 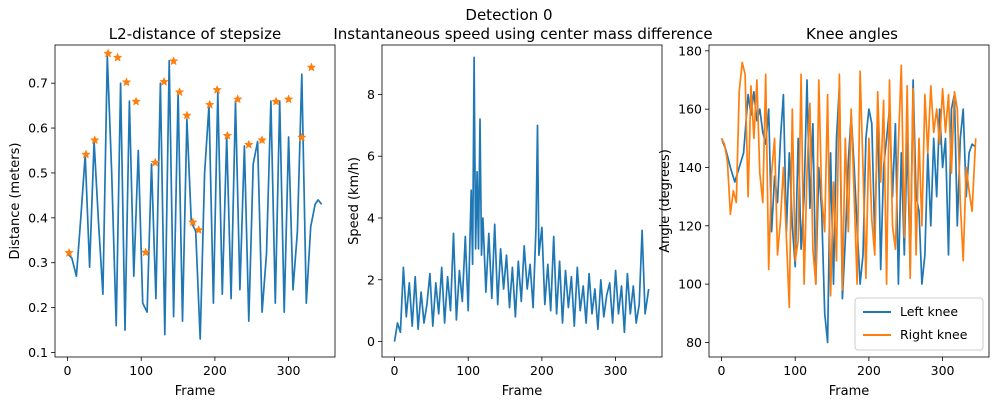 What do you see at coordinates (371, 156) in the screenshot?
I see `y-tick-label: 6` at bounding box center [371, 156].